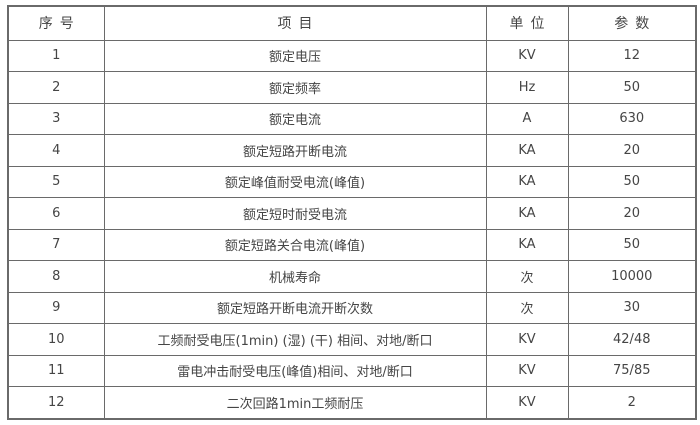 The image size is (700, 425). Describe the element at coordinates (295, 213) in the screenshot. I see `item-cell: 额定短时耐受电流` at that location.